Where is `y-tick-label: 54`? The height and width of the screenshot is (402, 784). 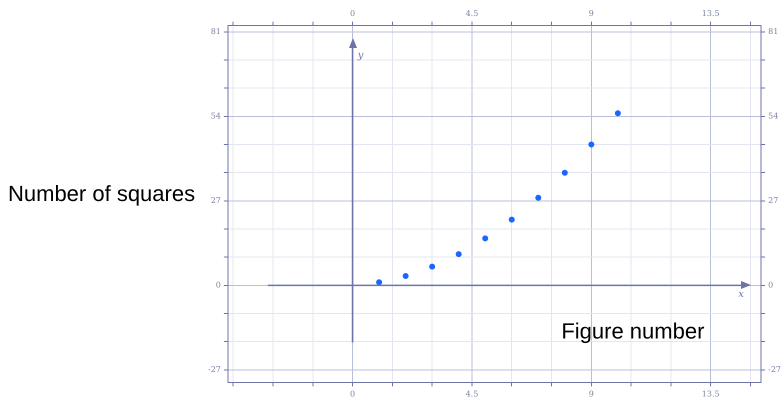
y-tick-label: 54 is located at coordinates (215, 115).